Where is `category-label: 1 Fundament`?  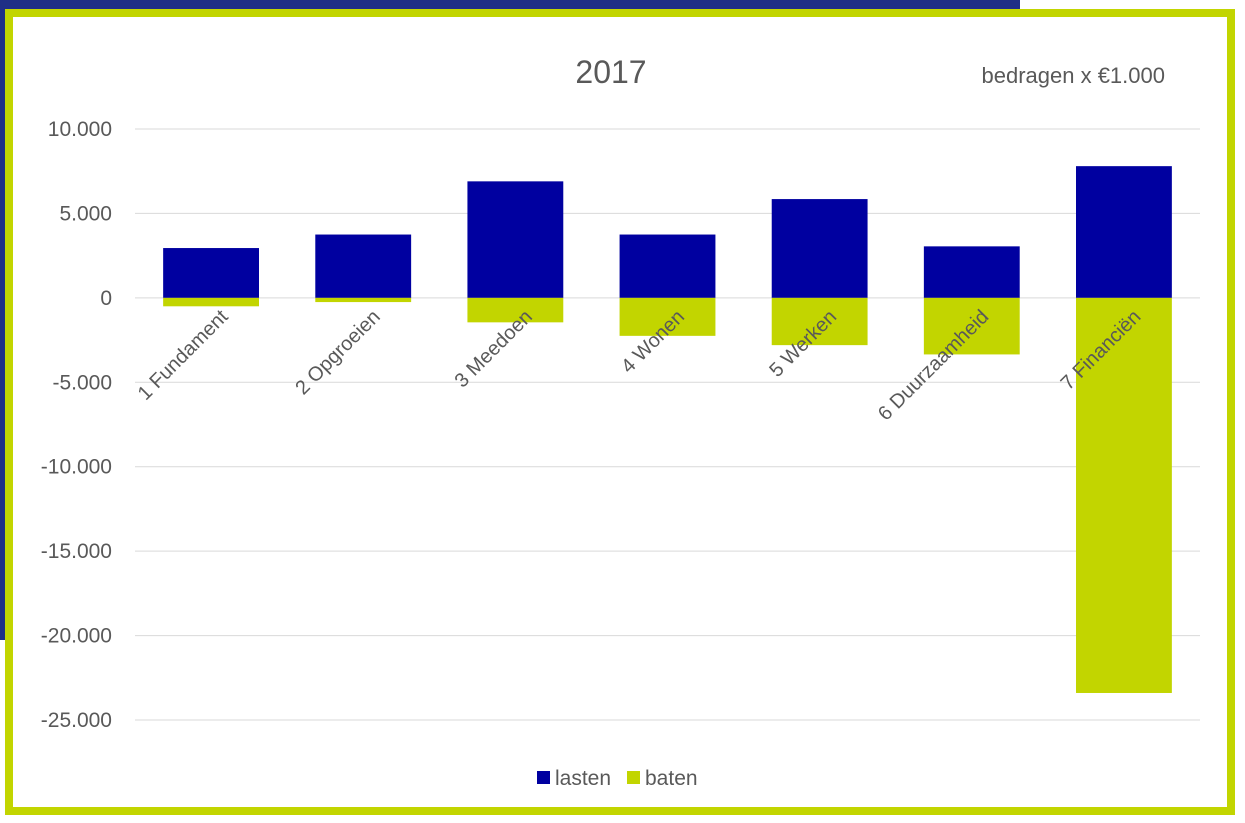 category-label: 1 Fundament is located at coordinates (183, 355).